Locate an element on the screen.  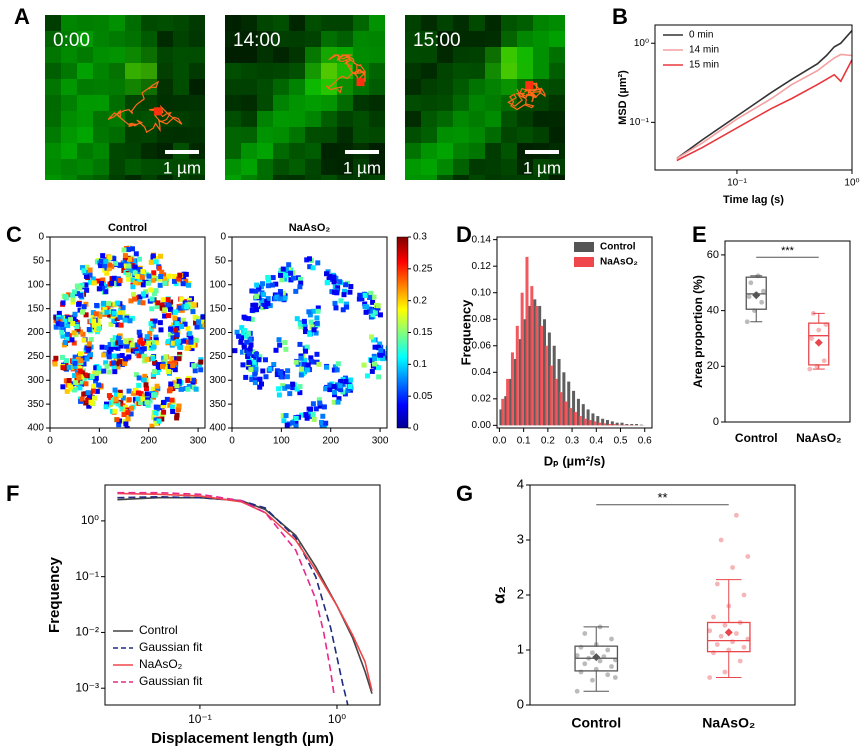
plot-frame is located at coordinates (309, 332).